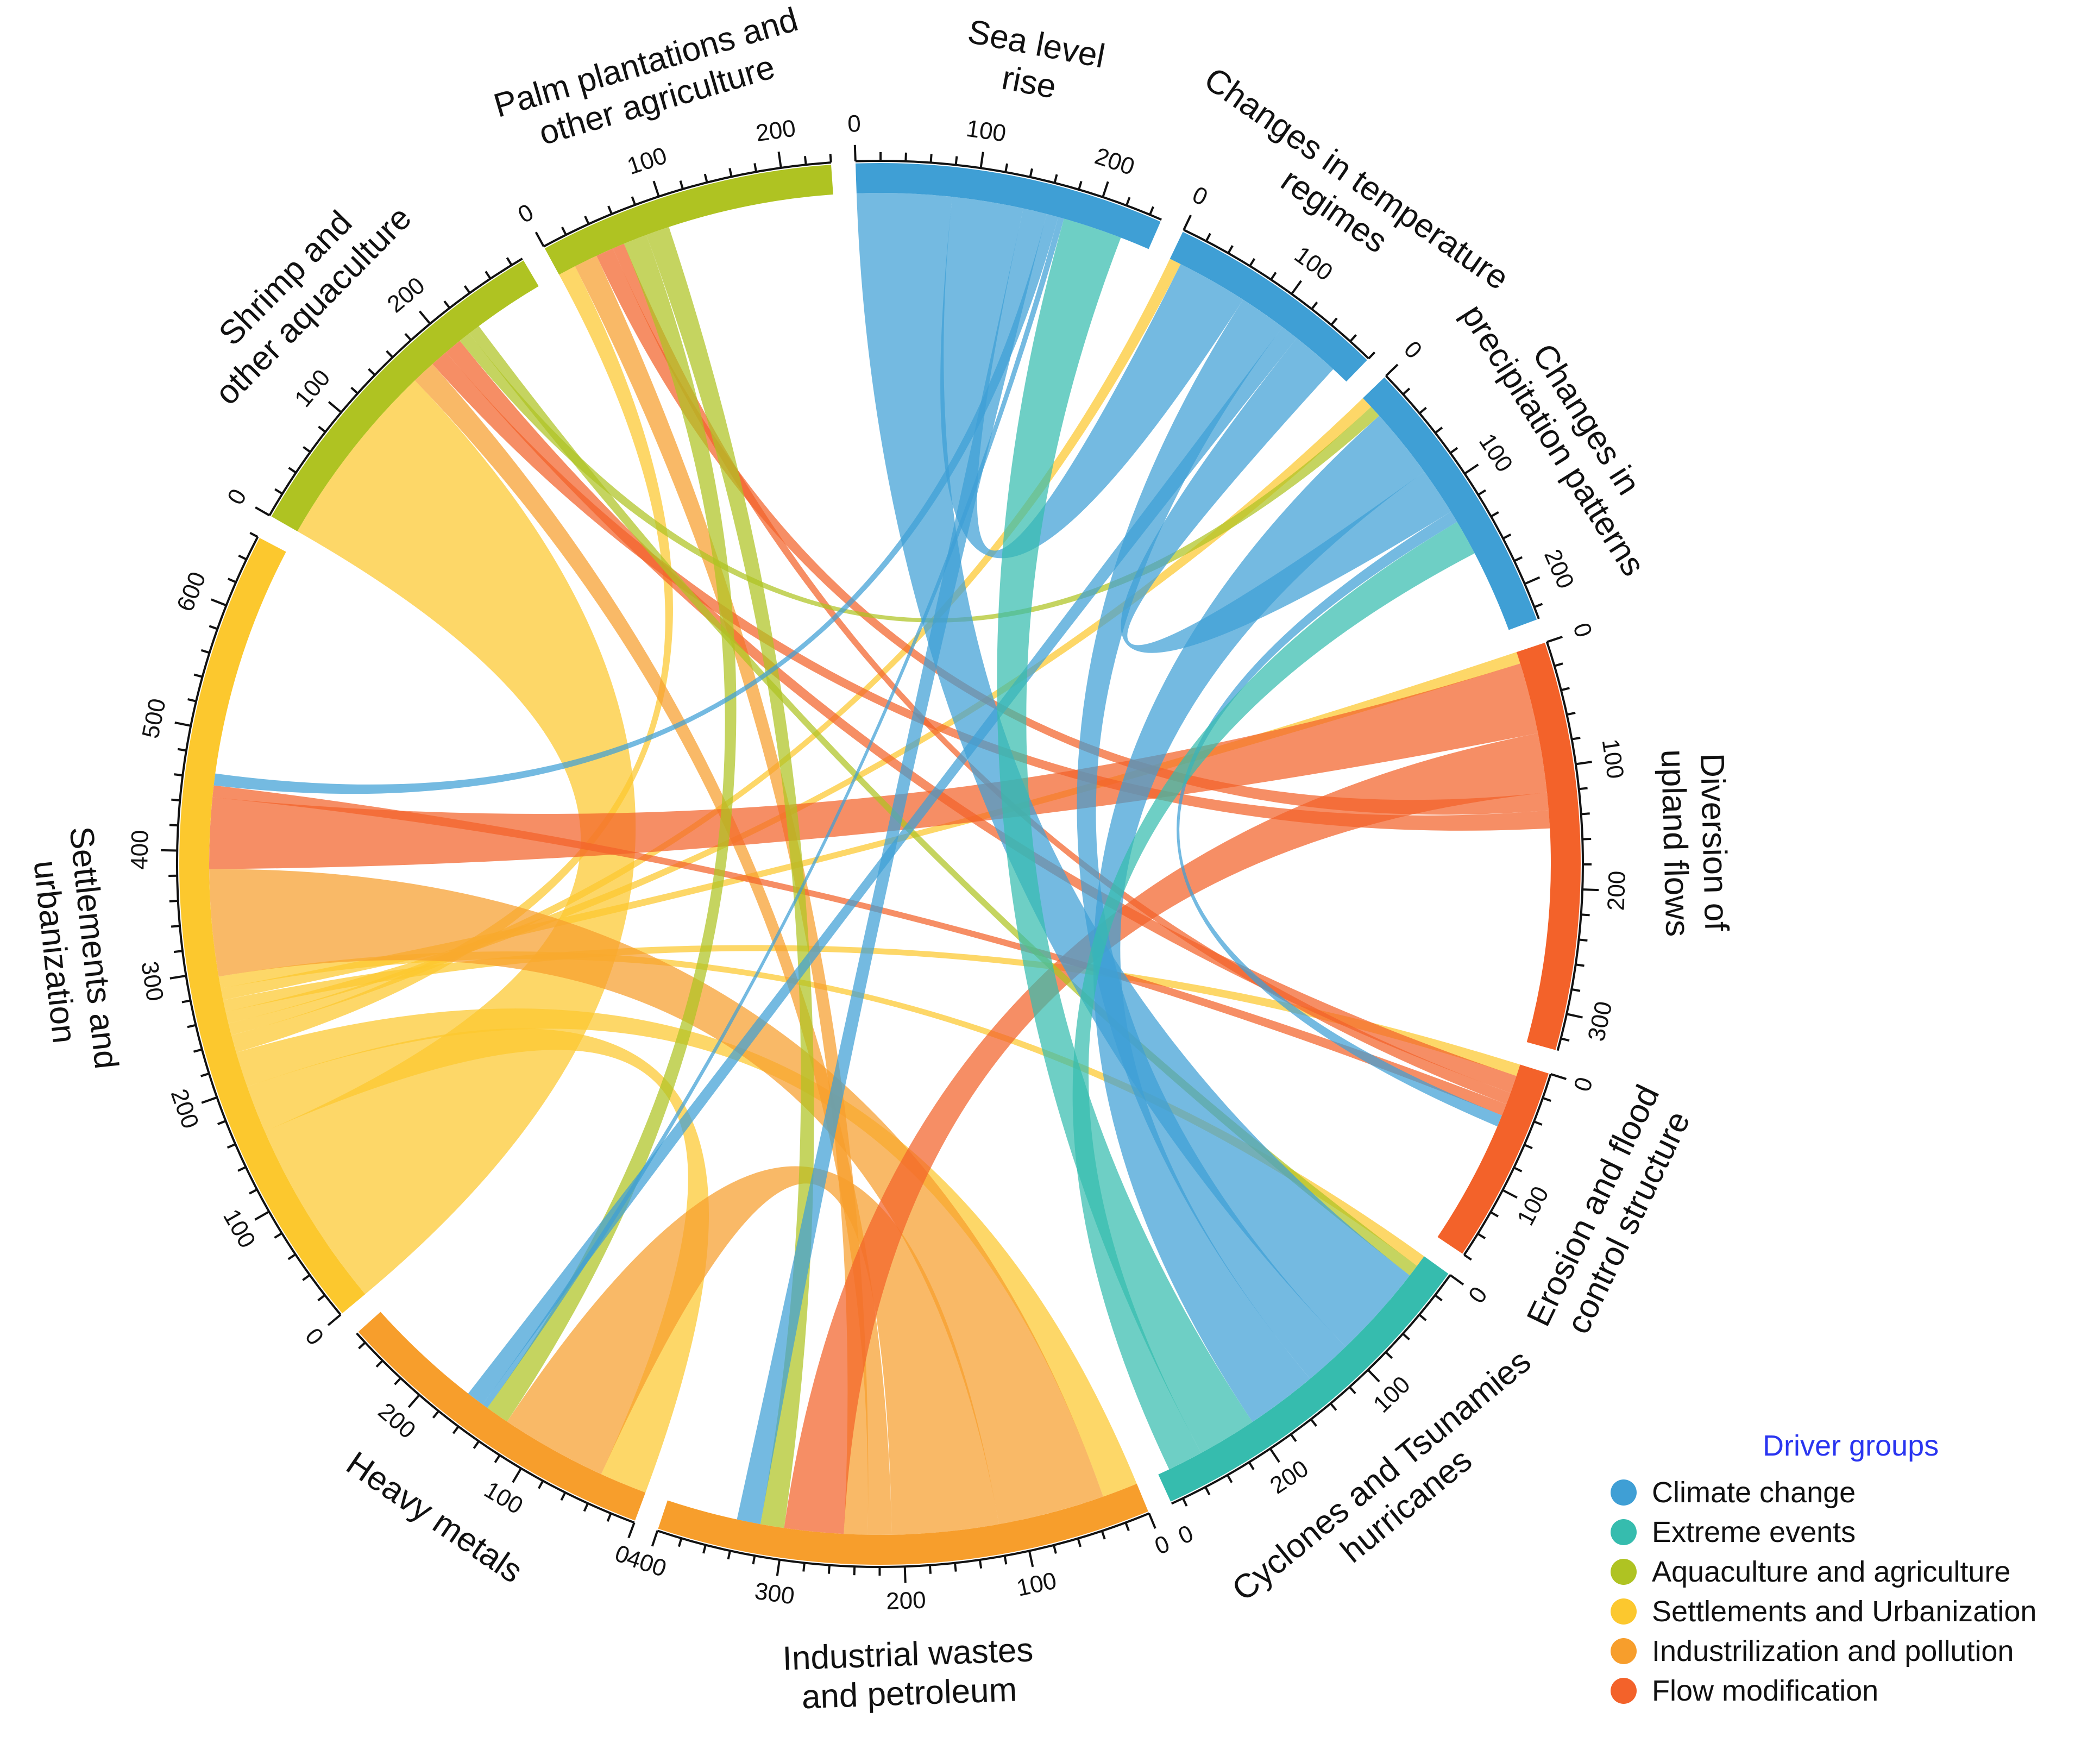 Image resolution: width=2100 pixels, height=1737 pixels. What do you see at coordinates (154, 719) in the screenshot?
I see `tick-label-settlements: 500` at bounding box center [154, 719].